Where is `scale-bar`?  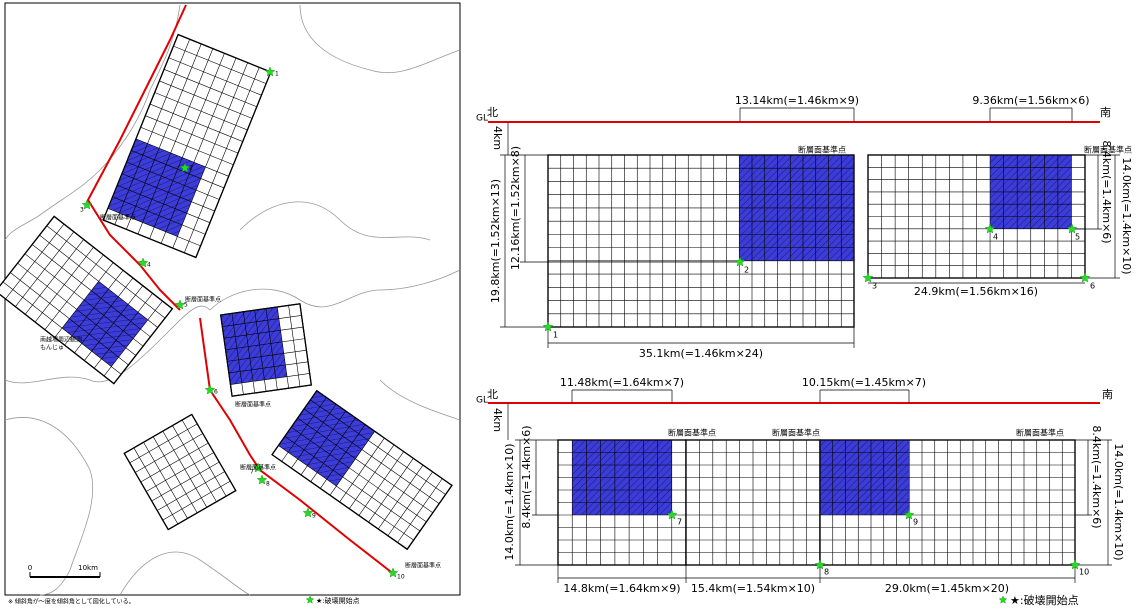 scale-bar is located at coordinates (65, 575).